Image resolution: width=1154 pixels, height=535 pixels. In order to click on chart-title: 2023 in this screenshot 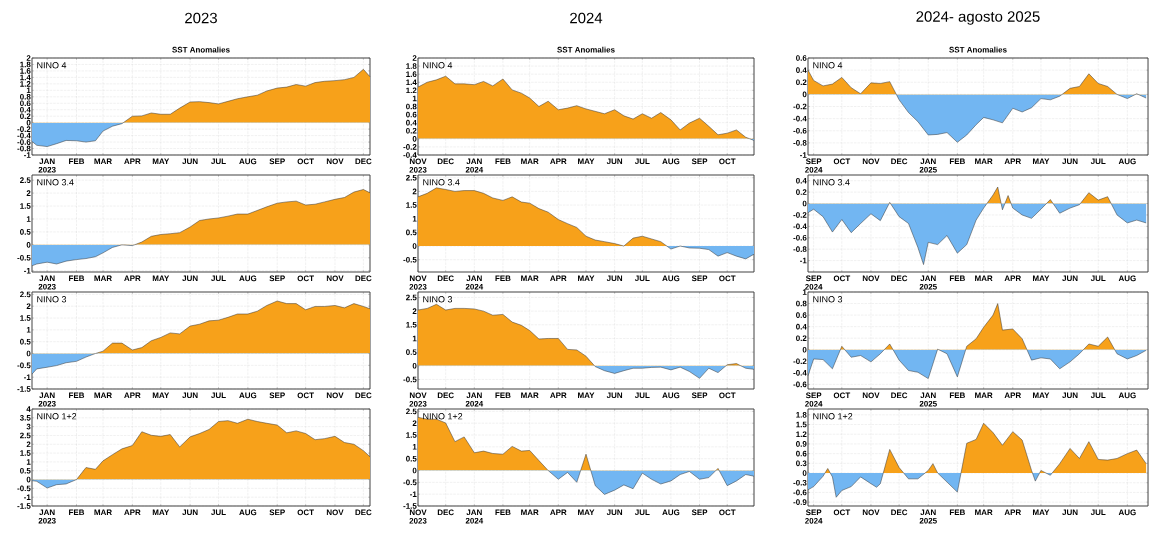, I will do `click(201, 18)`.